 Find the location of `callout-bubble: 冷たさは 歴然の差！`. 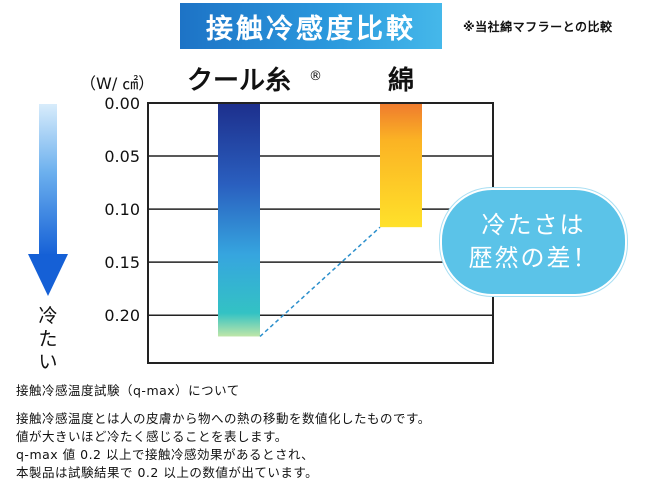

callout-bubble: 冷たさは 歴然の差！ is located at coordinates (533, 242).